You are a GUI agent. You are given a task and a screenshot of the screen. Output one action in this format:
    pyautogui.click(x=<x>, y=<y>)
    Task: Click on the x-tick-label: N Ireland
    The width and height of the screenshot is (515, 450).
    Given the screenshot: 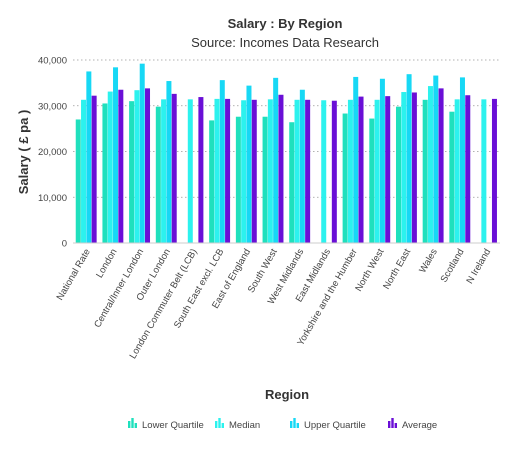 What is the action you would take?
    pyautogui.click(x=478, y=266)
    